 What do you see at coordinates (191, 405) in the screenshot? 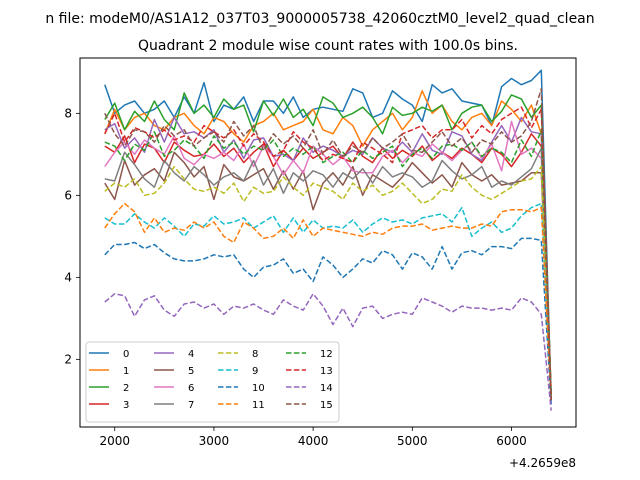
I see `legend-label-7: 7` at bounding box center [191, 405].